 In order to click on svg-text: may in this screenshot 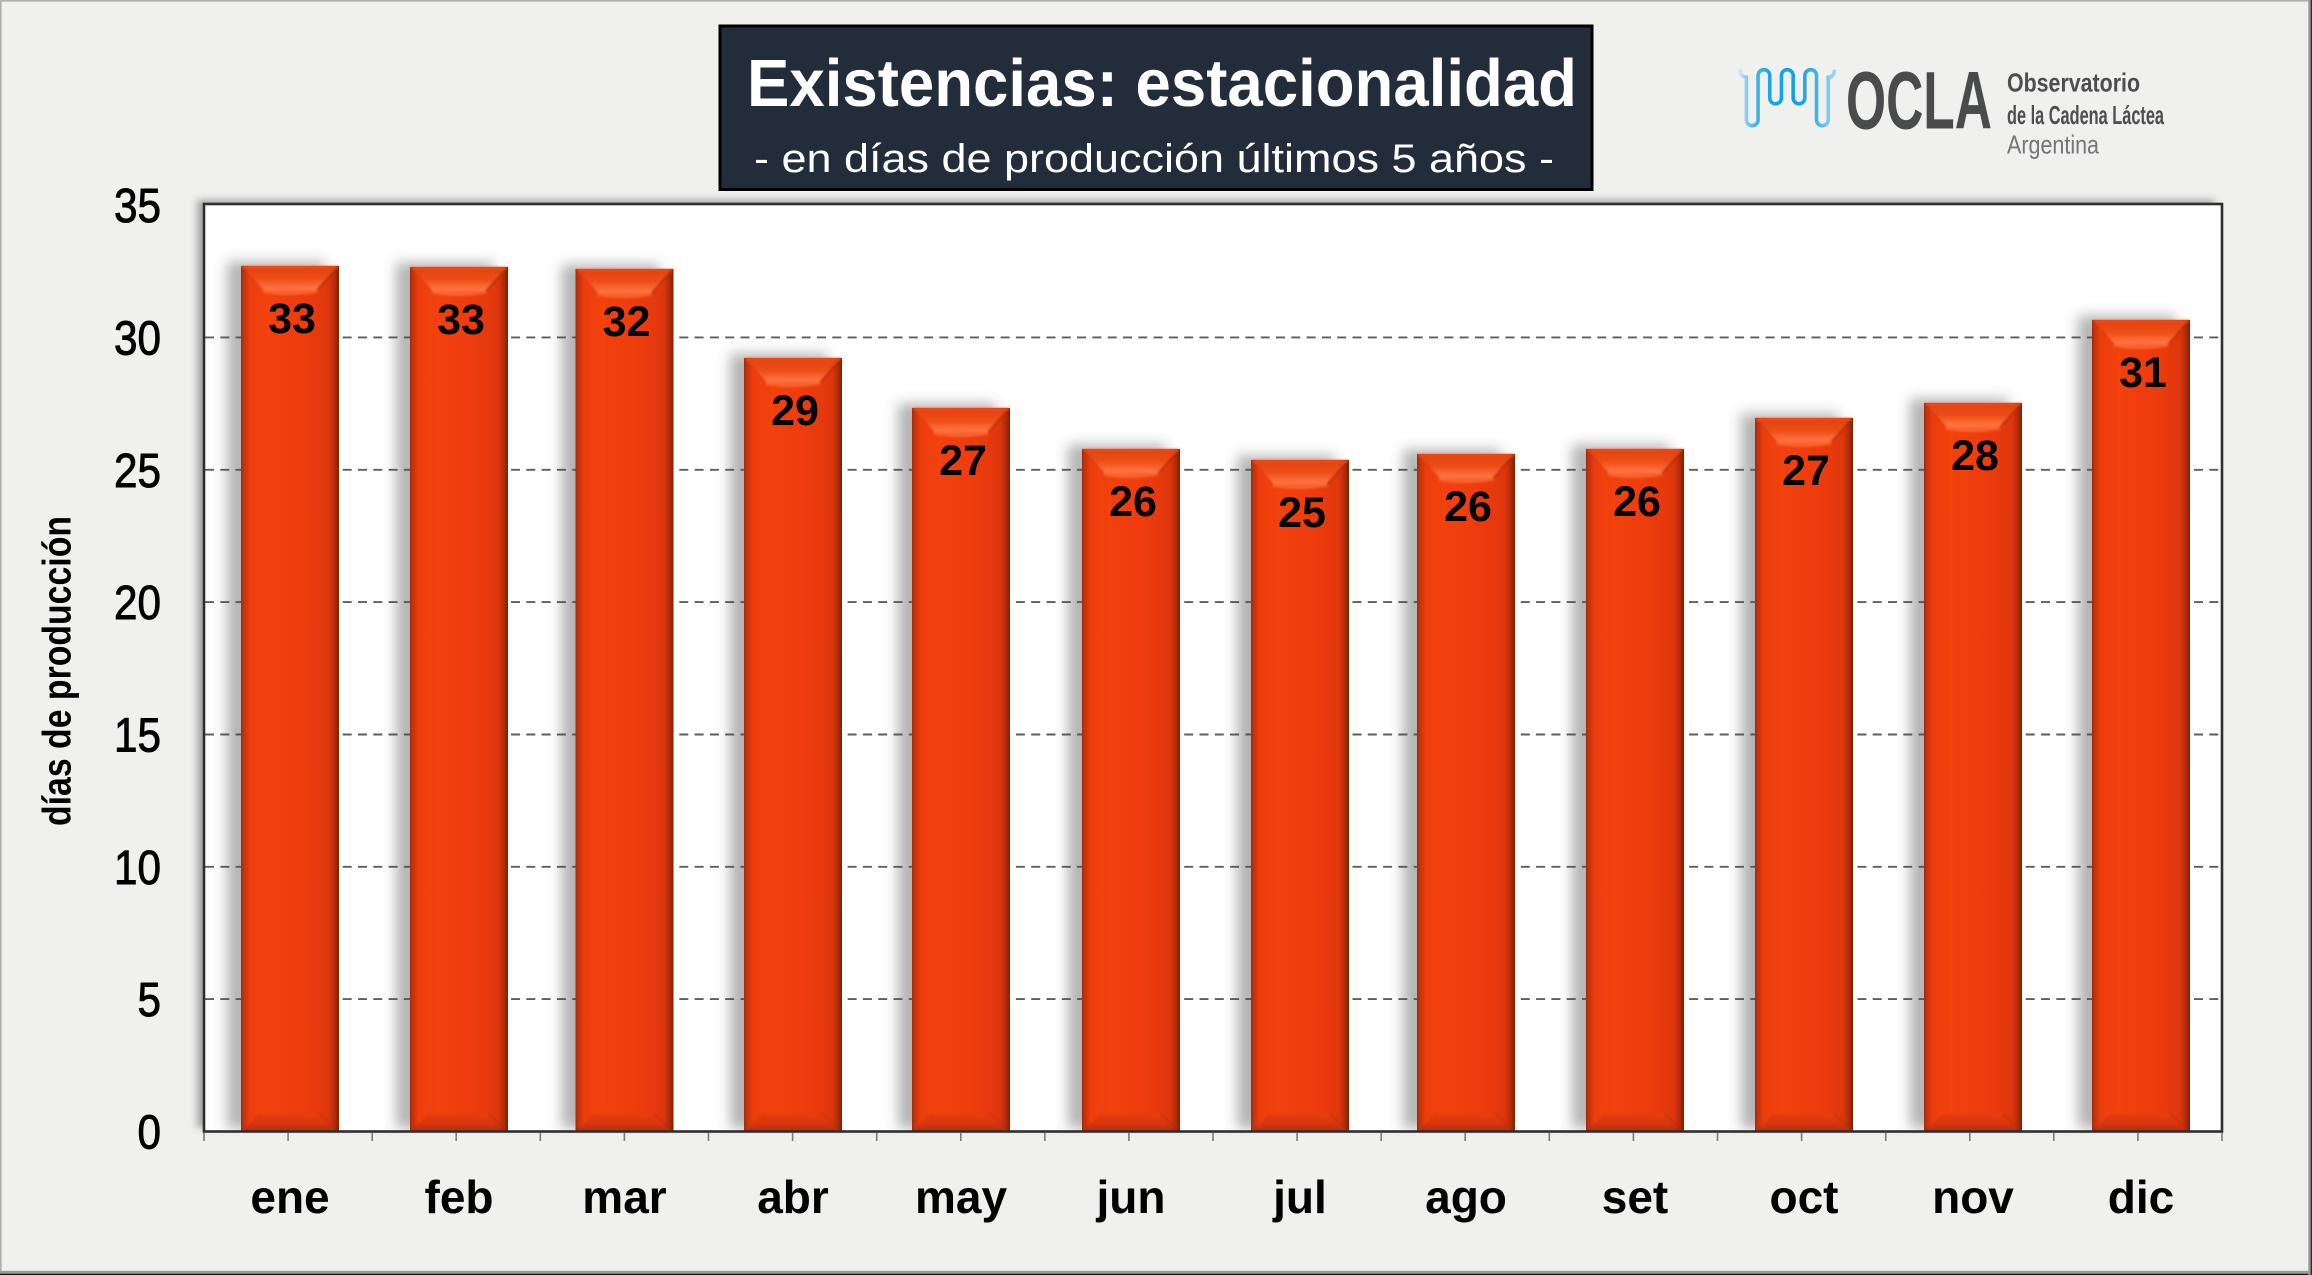, I will do `click(961, 1197)`.